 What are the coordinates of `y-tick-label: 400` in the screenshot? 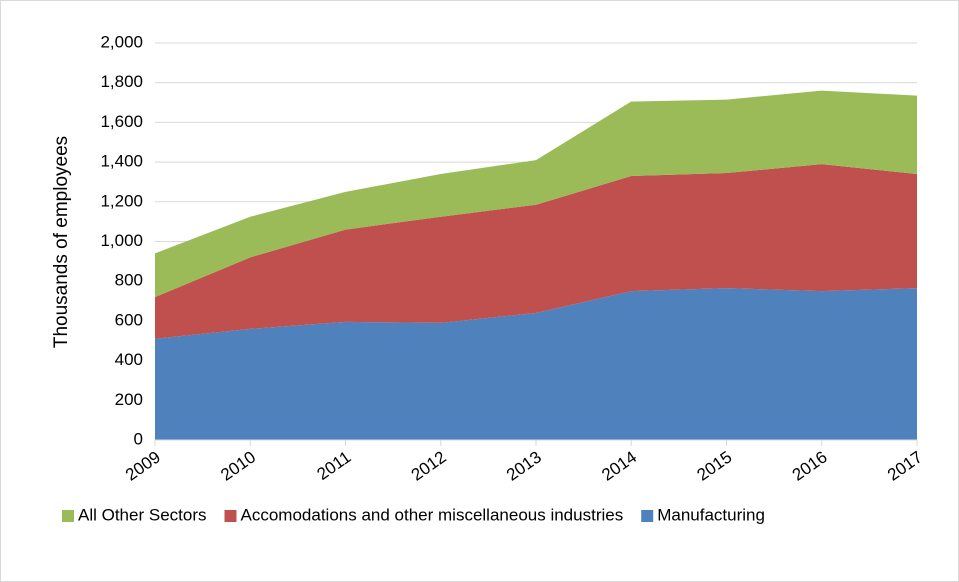 It's located at (129, 359).